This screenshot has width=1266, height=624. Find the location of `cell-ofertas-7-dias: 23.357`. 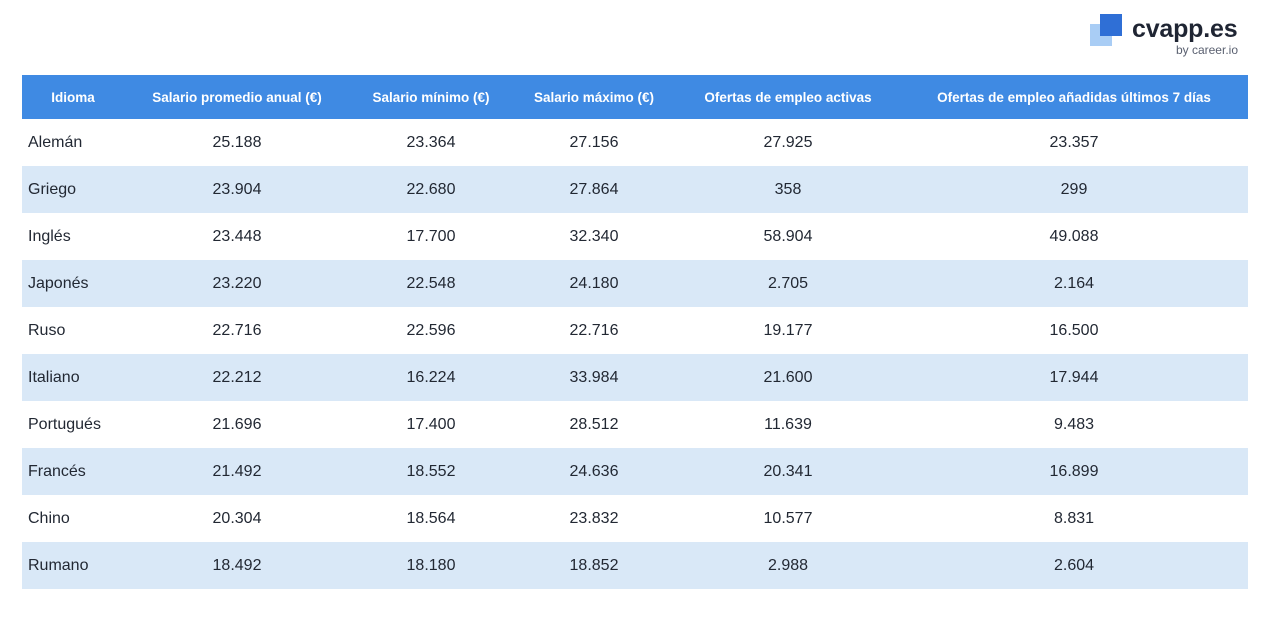

cell-ofertas-7-dias: 23.357 is located at coordinates (1074, 142).